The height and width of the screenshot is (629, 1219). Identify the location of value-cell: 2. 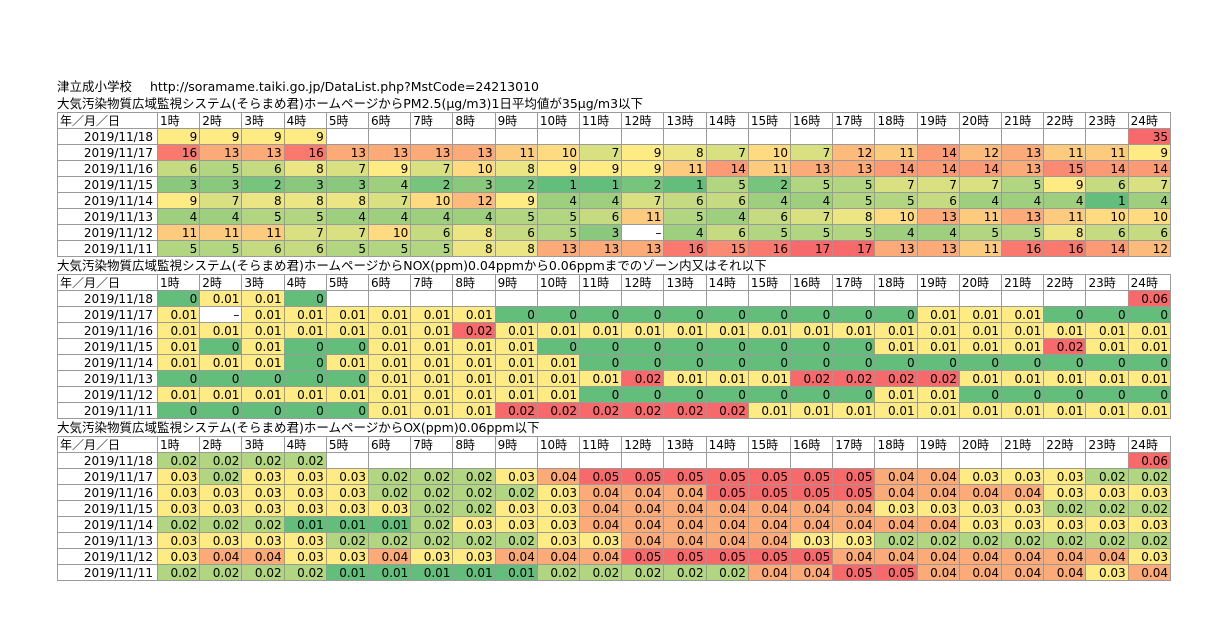
(769, 184).